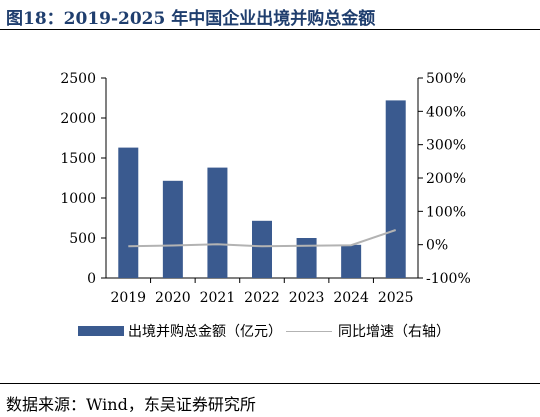  I want to click on top-rule, so click(270, 29).